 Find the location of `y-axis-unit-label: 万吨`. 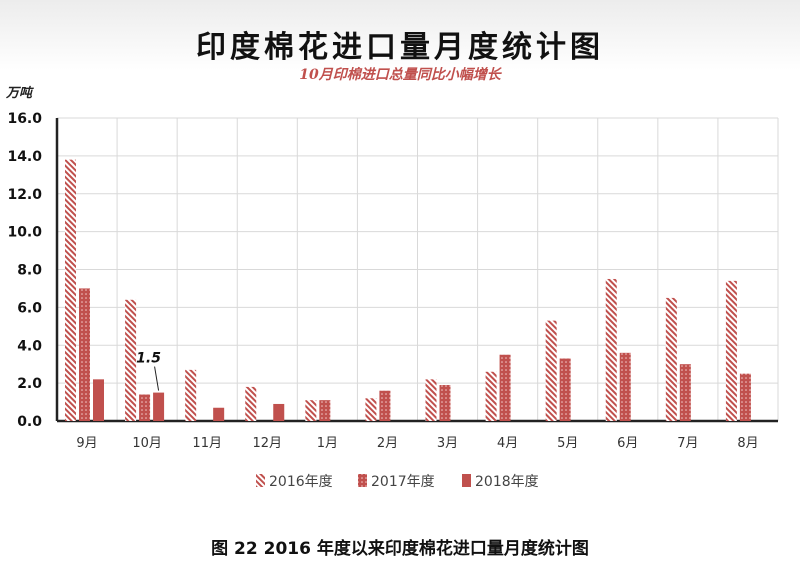

y-axis-unit-label: 万吨 is located at coordinates (19, 93).